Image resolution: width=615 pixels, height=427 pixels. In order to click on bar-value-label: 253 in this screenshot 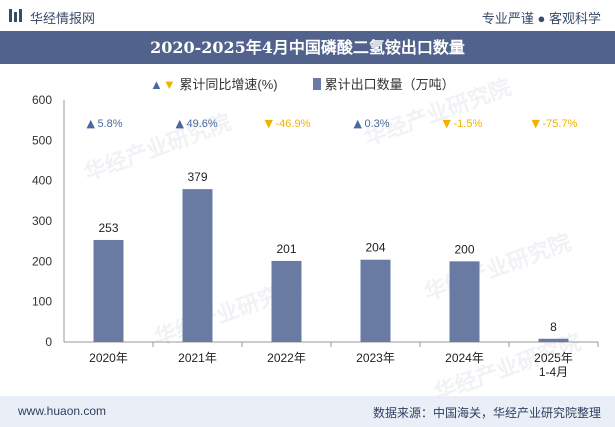, I will do `click(108, 228)`.